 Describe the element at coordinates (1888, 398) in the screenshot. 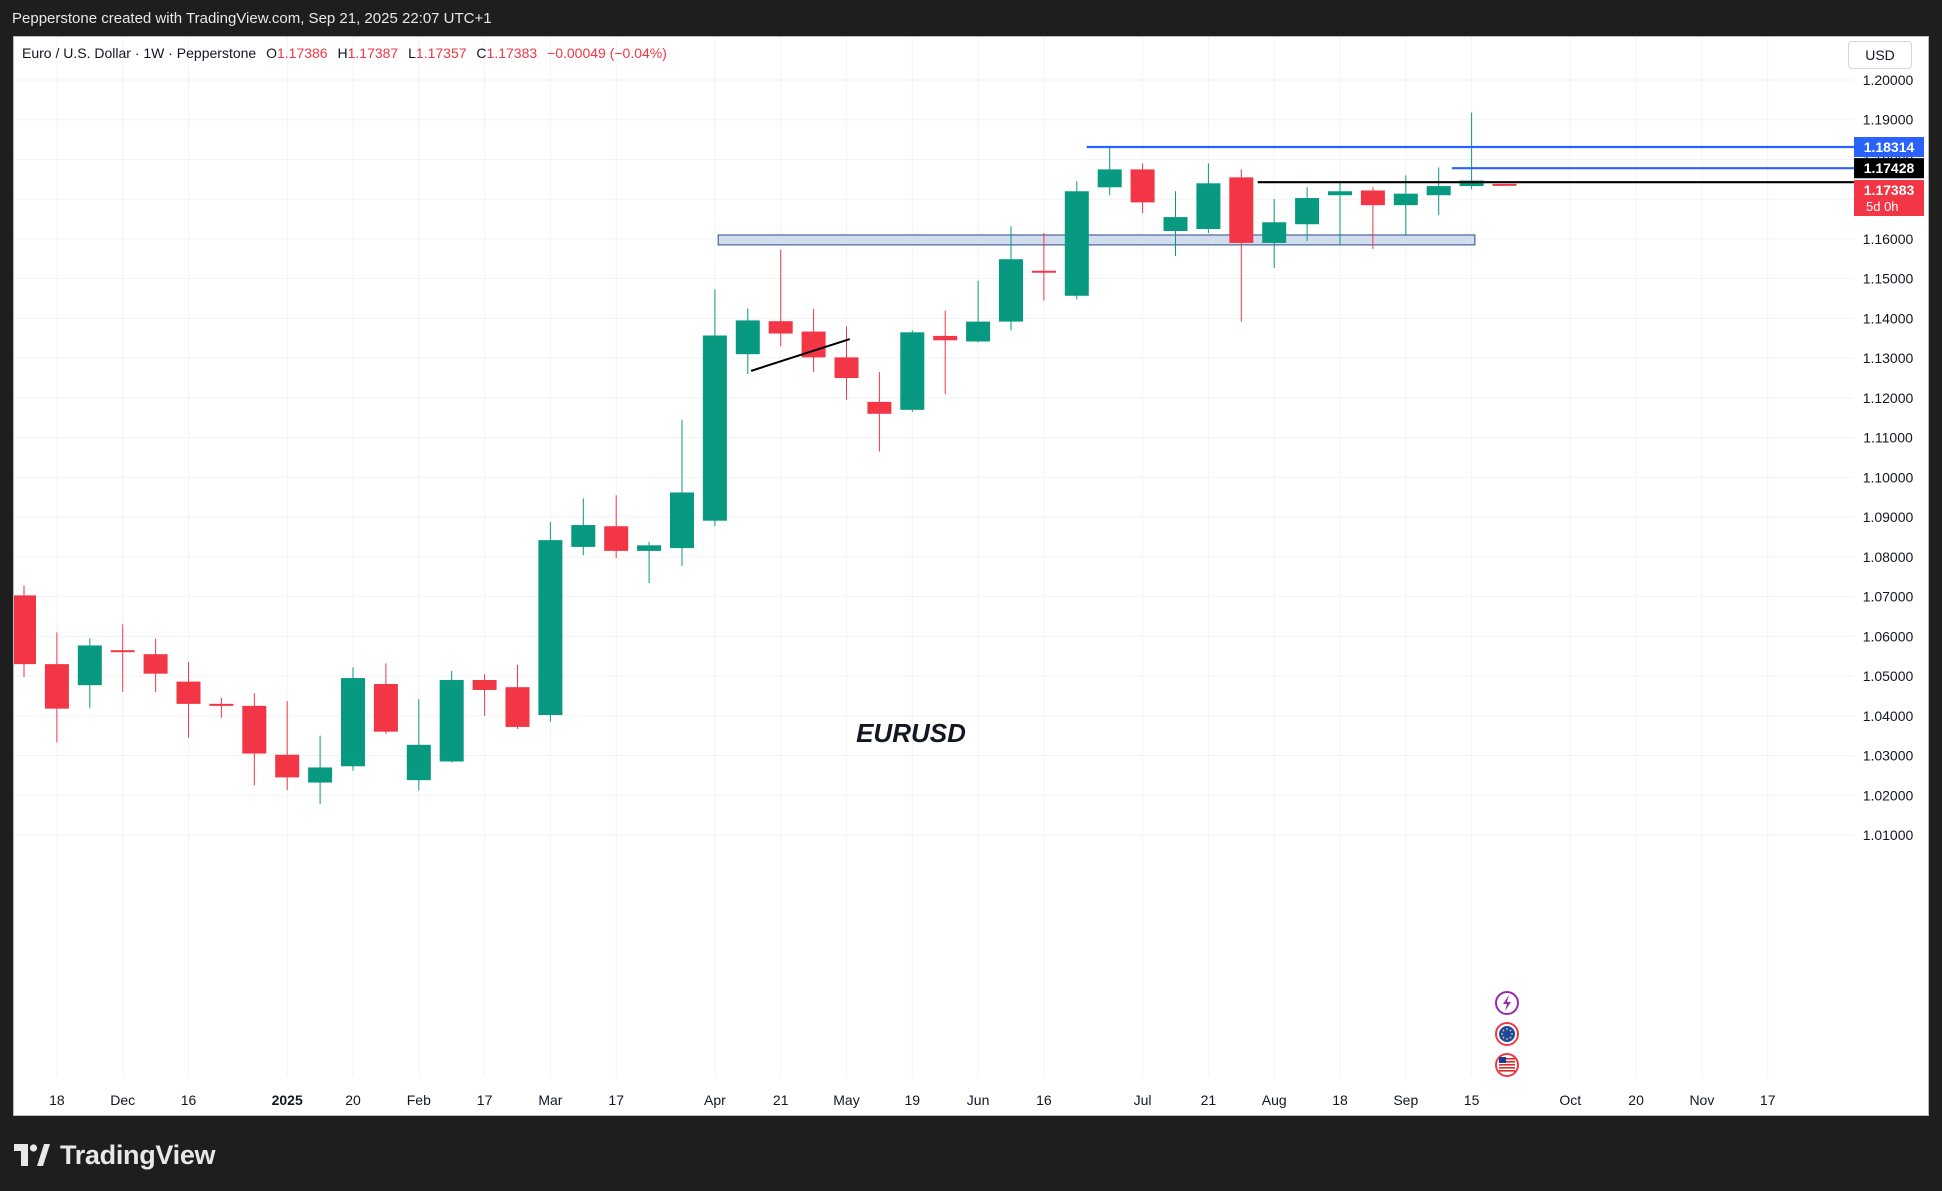

I see `price-tick-label: 1.12000` at that location.